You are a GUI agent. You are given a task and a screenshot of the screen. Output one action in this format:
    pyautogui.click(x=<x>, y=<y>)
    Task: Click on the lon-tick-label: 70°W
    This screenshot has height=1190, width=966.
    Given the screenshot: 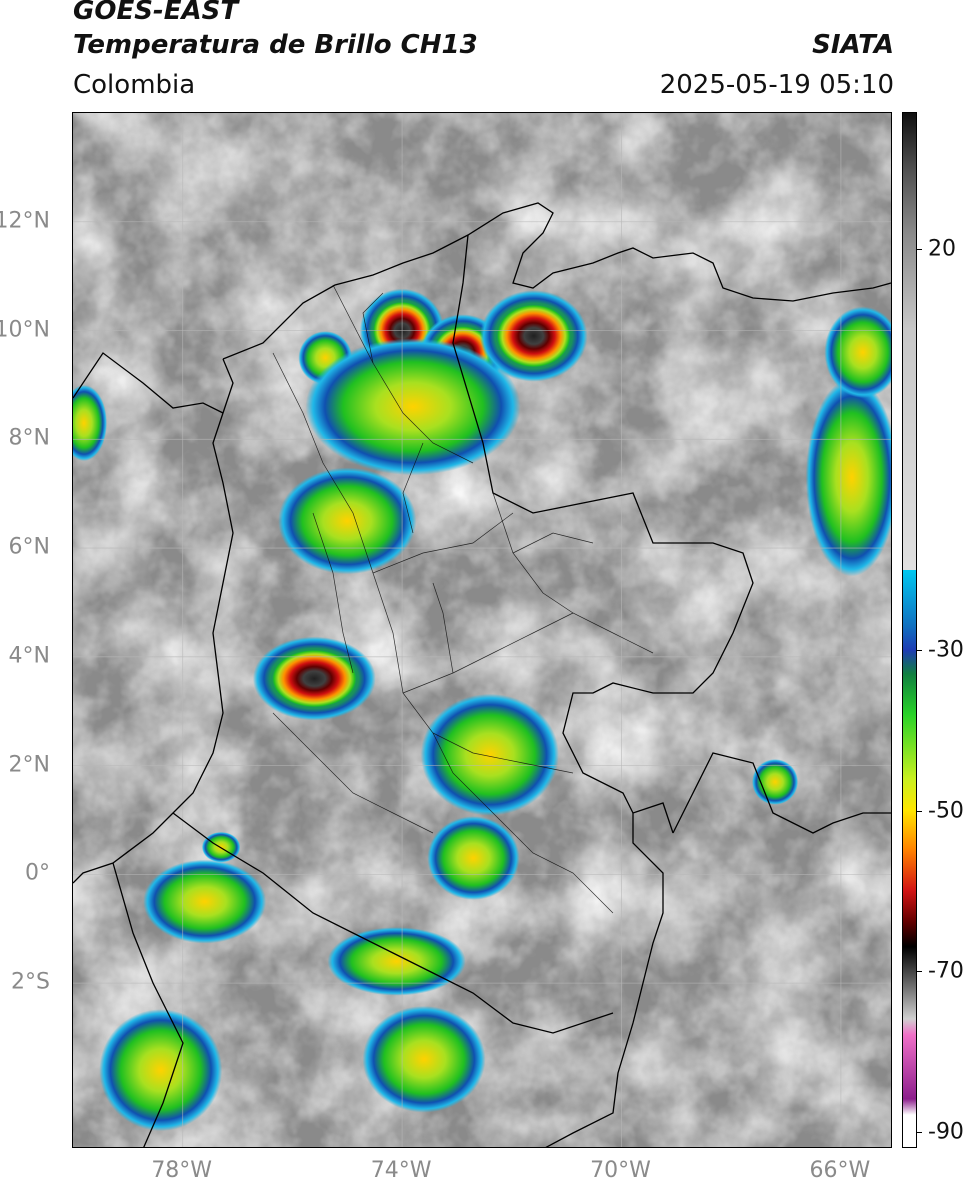 What is the action you would take?
    pyautogui.click(x=620, y=1170)
    